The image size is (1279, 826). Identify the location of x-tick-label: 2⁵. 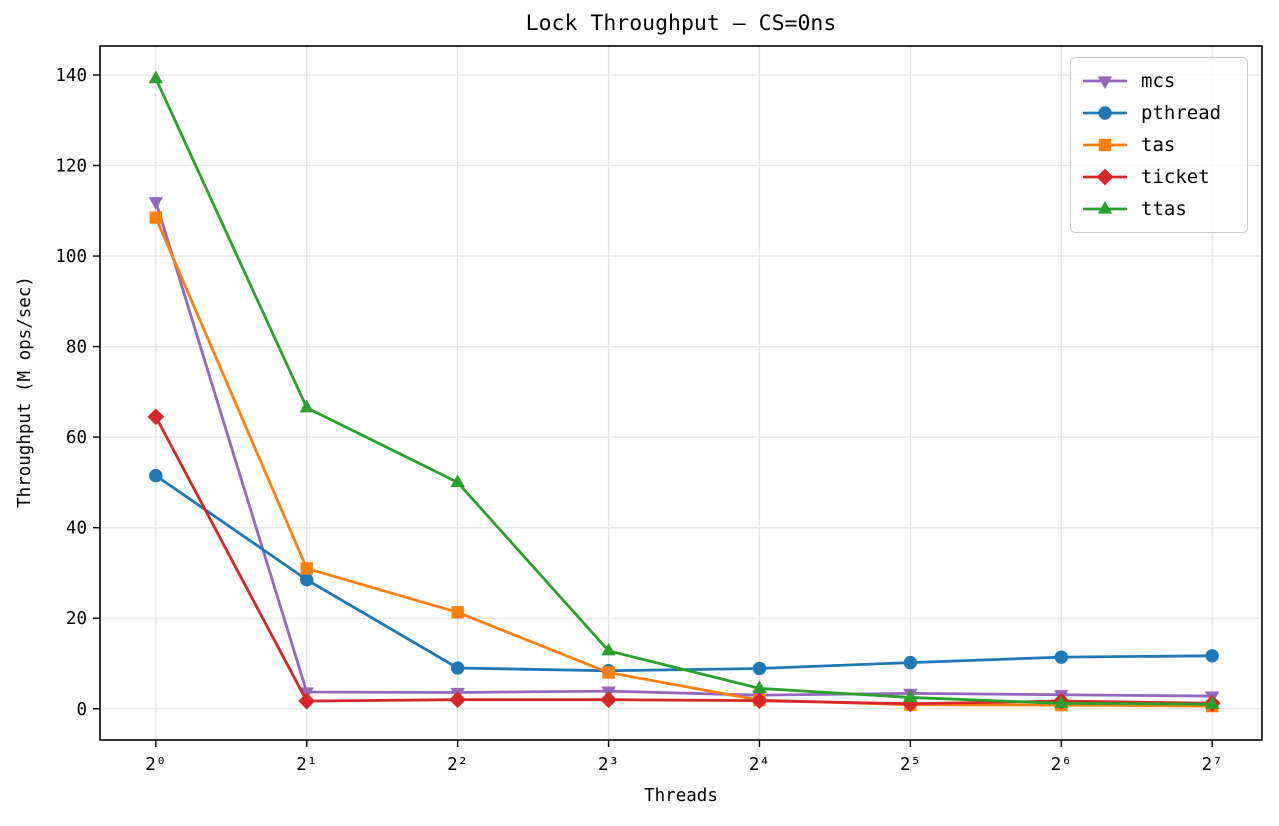
(910, 765).